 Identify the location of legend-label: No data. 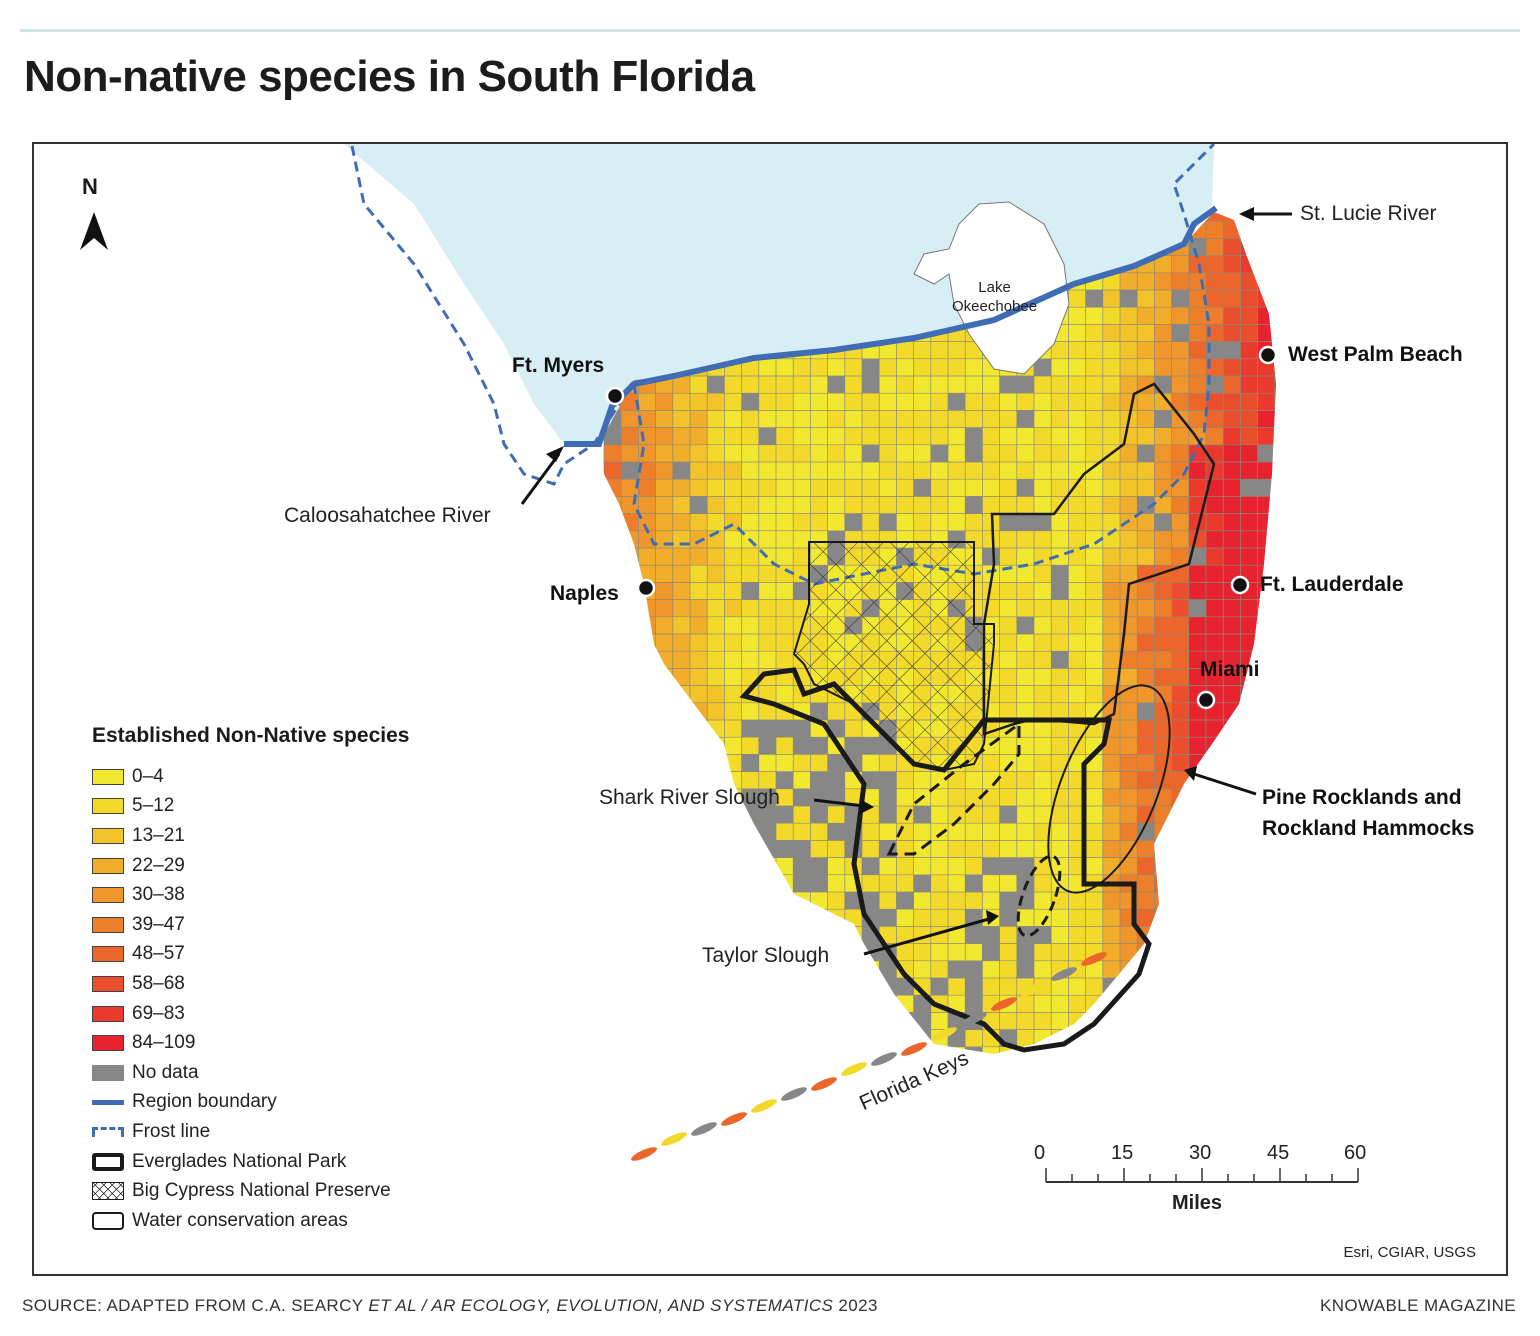
(165, 1072).